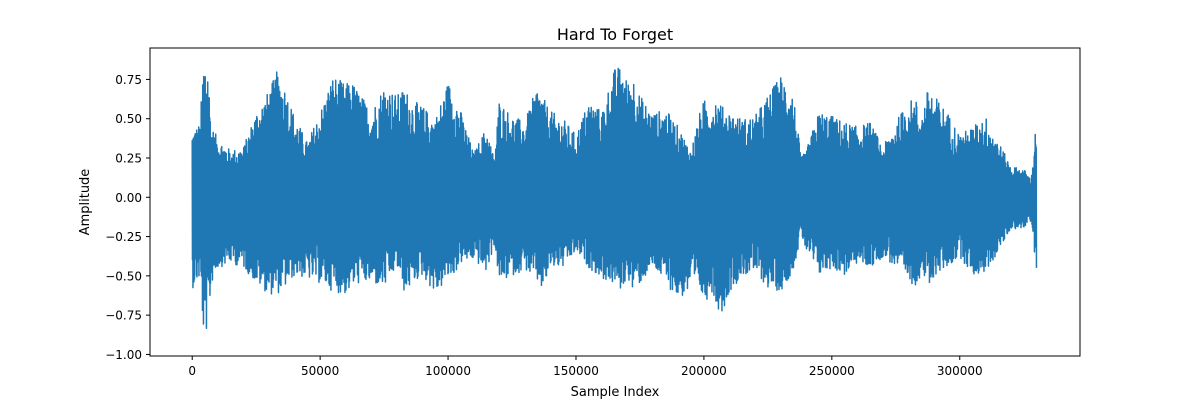  I want to click on chart-title: Hard To Forget, so click(615, 34).